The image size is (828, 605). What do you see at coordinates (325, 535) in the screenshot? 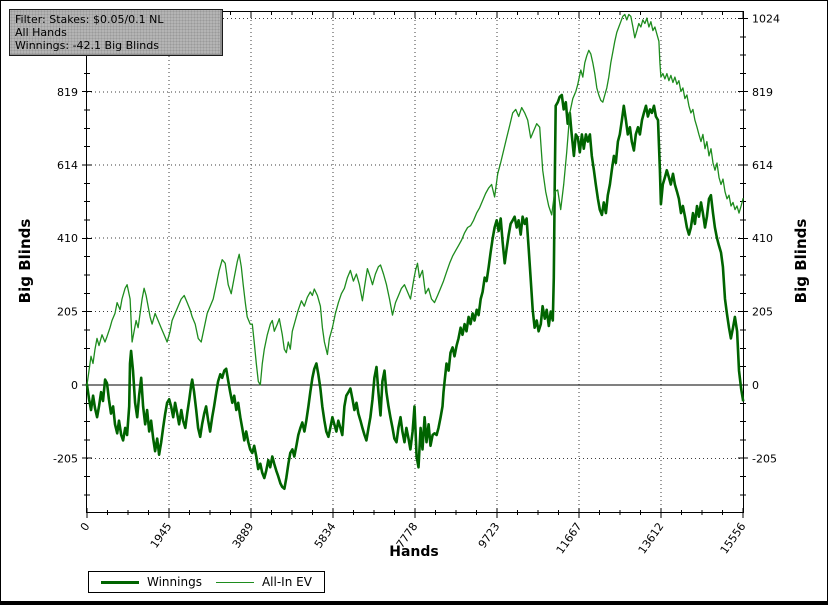
I see `svg-text: 5834` at bounding box center [325, 535].